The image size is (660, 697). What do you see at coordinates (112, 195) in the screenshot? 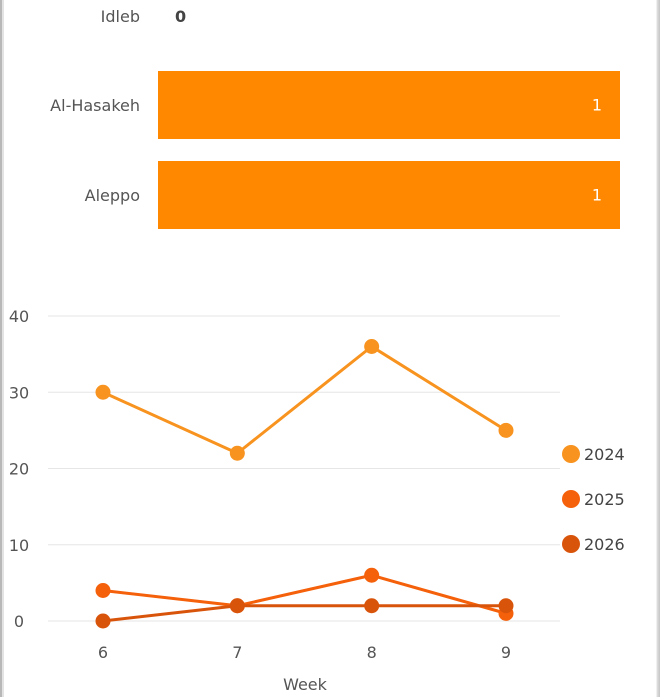
I see `bar-category-label: Aleppo` at bounding box center [112, 195].